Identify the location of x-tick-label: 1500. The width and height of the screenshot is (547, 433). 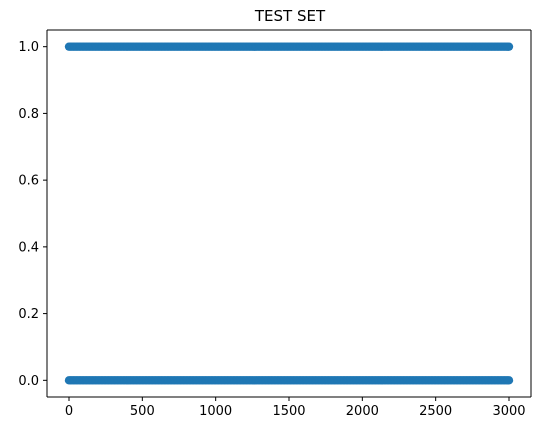
(288, 411).